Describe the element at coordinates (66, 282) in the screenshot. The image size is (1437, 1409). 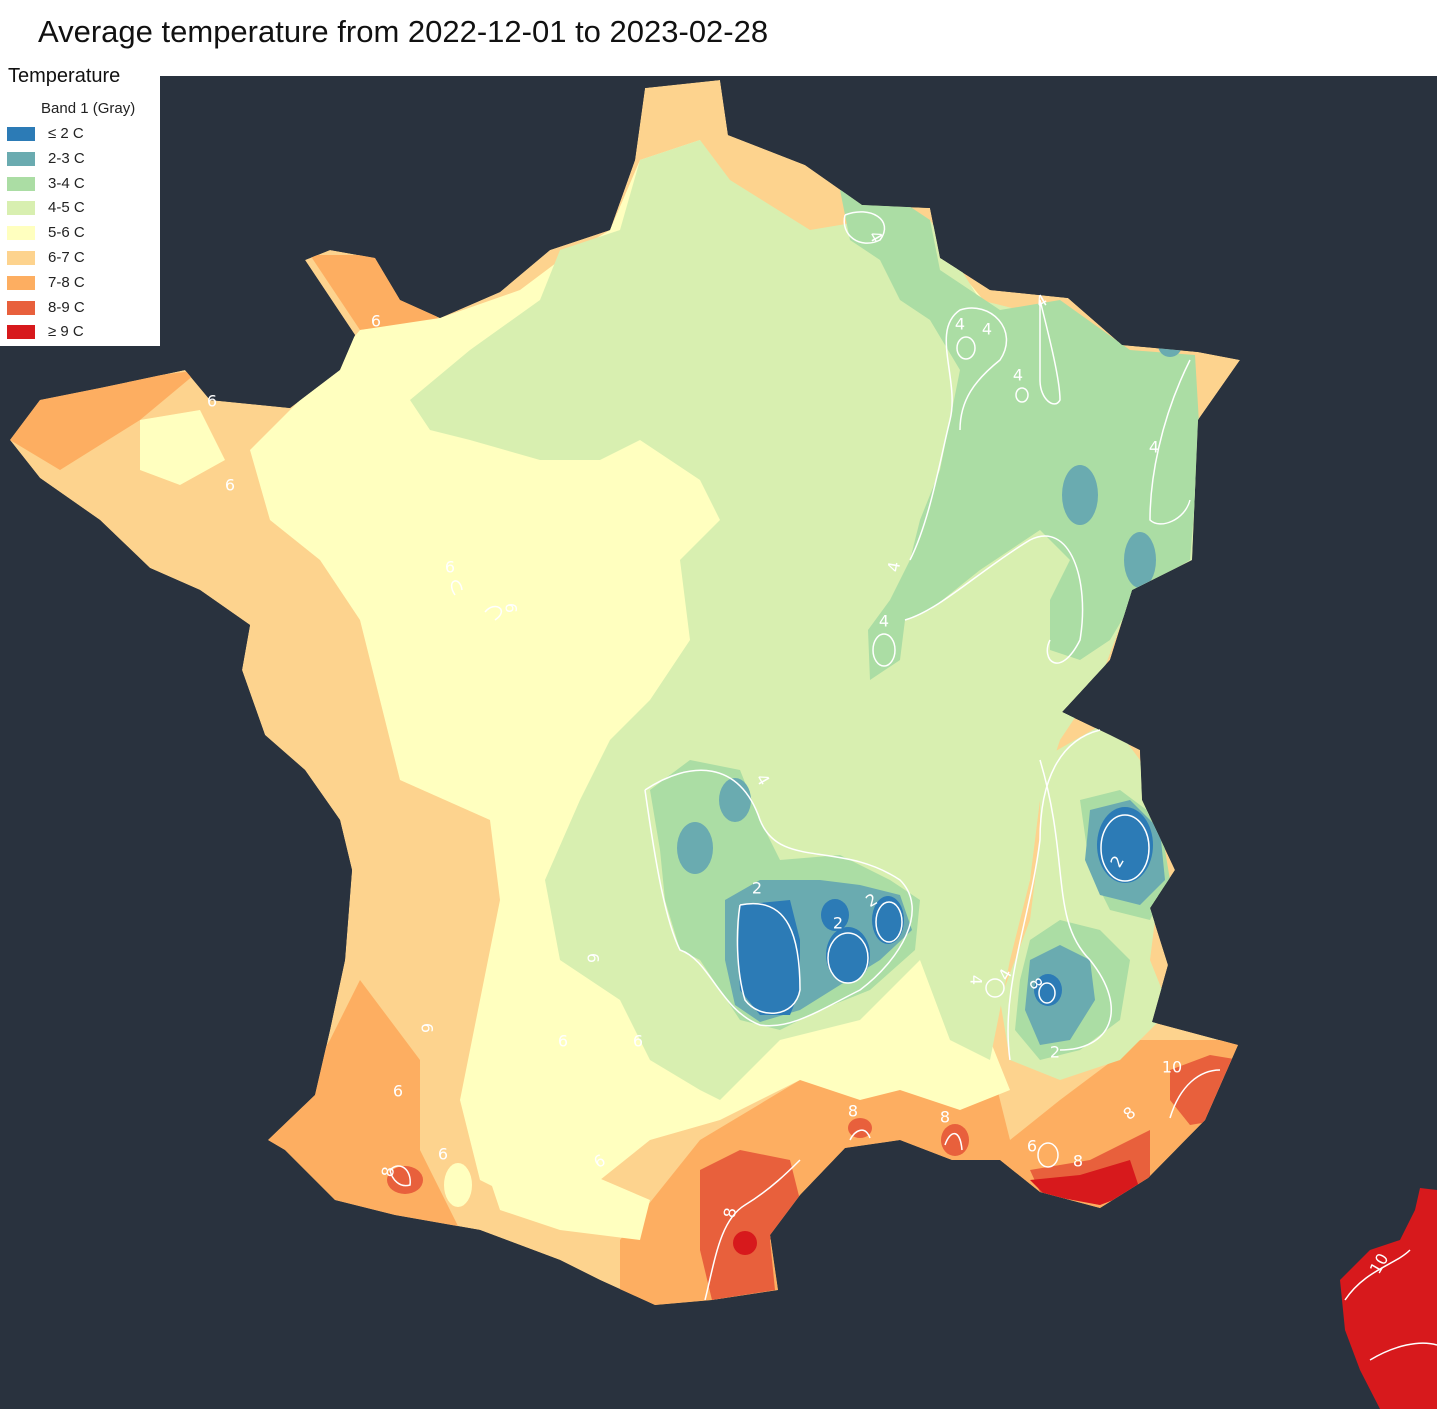
I see `legend-label: 7-8 C` at that location.